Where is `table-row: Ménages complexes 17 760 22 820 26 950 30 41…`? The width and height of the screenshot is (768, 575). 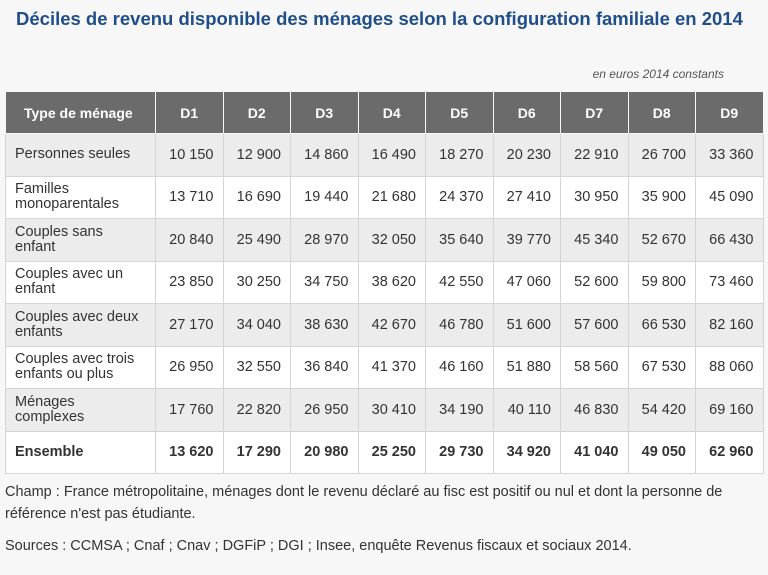 table-row: Ménages complexes 17 760 22 820 26 950 30 41… is located at coordinates (384, 410).